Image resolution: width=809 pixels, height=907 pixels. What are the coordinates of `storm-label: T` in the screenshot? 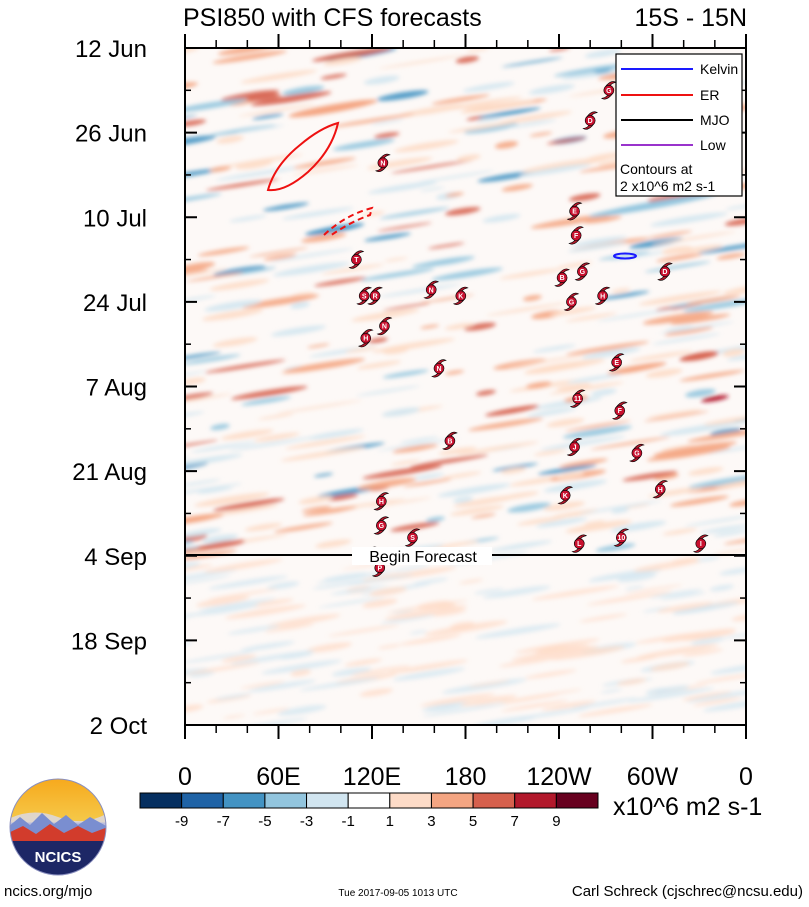 It's located at (356, 260).